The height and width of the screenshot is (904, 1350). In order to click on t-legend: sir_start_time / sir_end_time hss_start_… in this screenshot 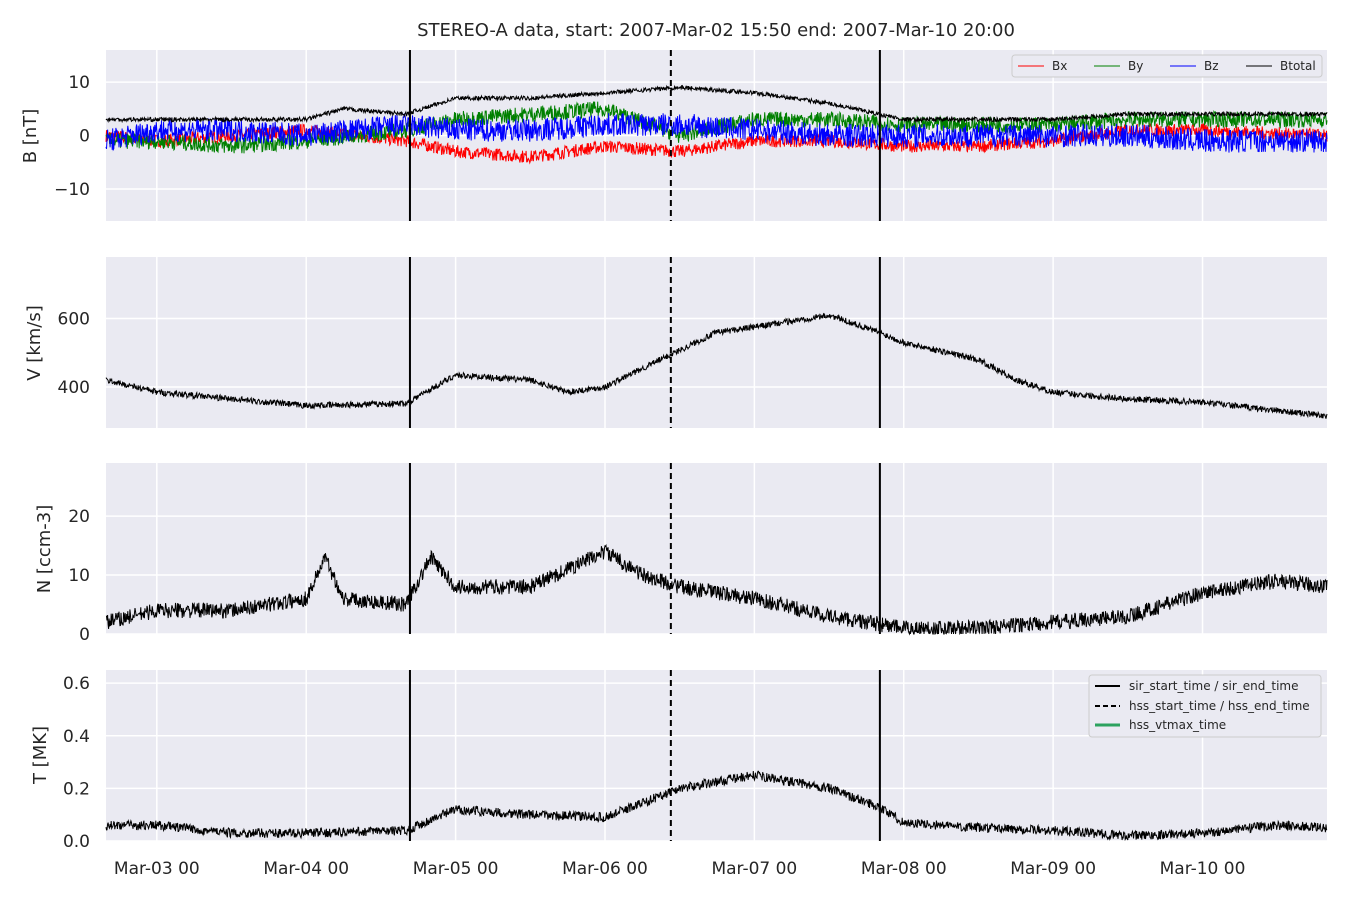, I will do `click(1205, 706)`.